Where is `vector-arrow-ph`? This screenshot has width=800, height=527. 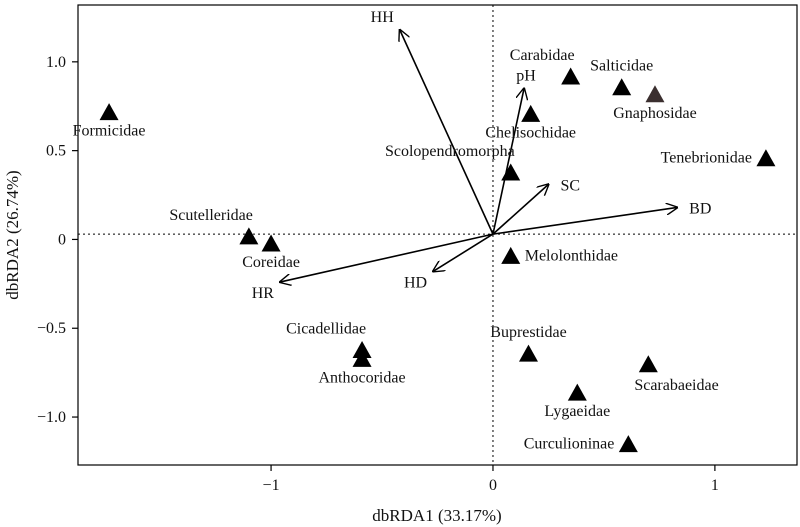
vector-arrow-ph is located at coordinates (508, 161).